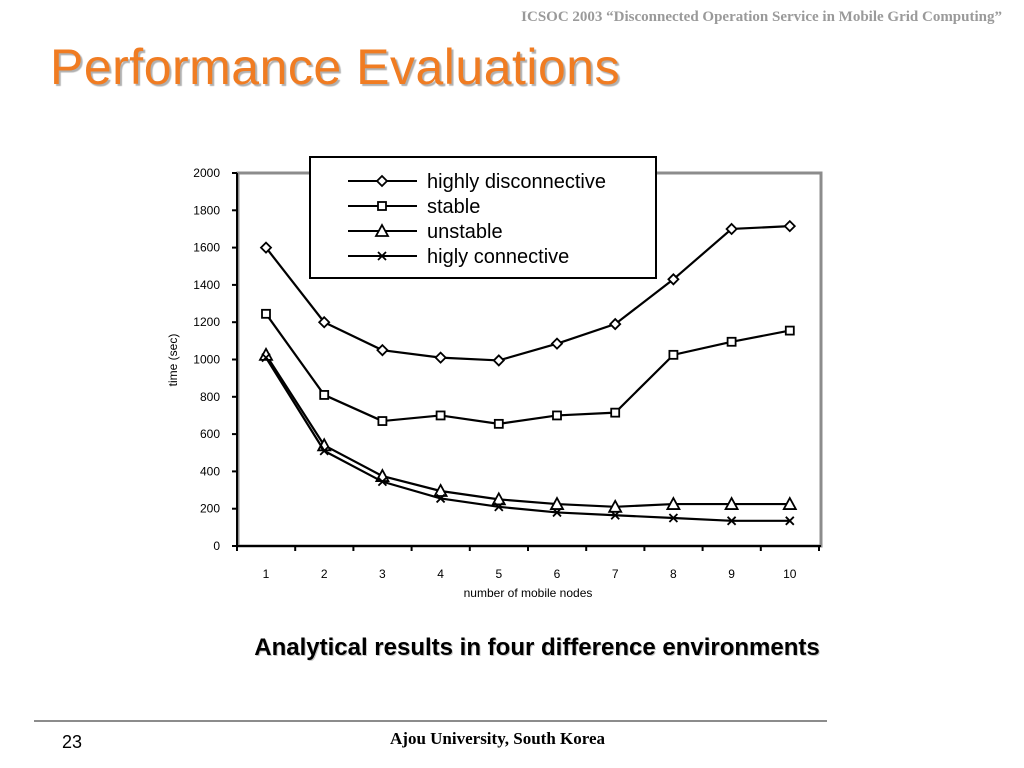  I want to click on y-tick-label: 1400, so click(206, 285).